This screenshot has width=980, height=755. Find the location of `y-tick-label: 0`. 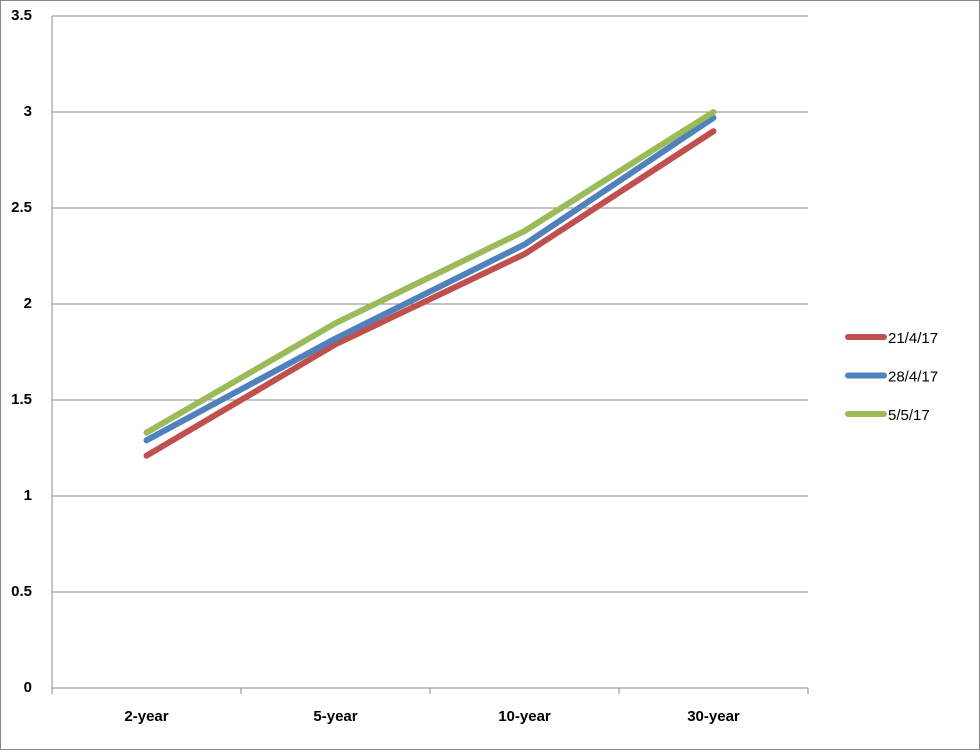

y-tick-label: 0 is located at coordinates (28, 687).